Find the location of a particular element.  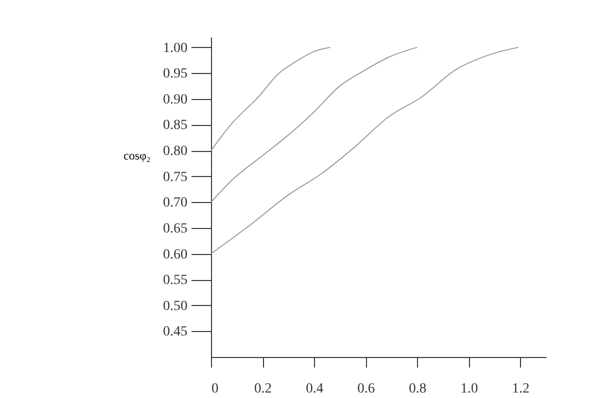

x-tick-label: 0.6 is located at coordinates (366, 389).